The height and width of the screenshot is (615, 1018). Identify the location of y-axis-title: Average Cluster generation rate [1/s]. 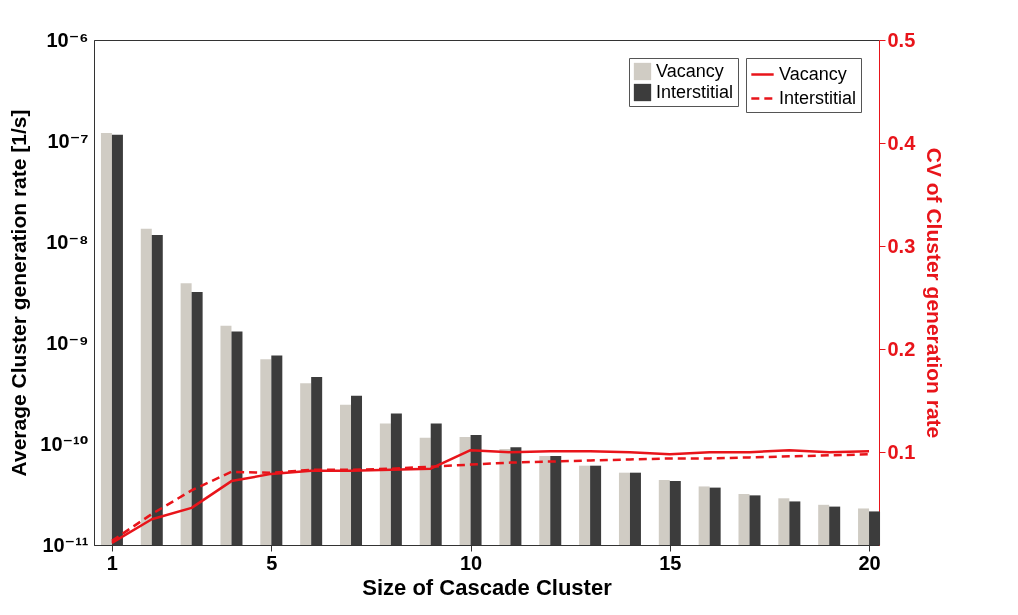
(19, 293).